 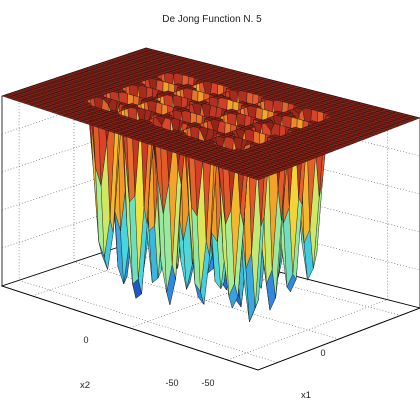 What do you see at coordinates (338, 339) in the screenshot?
I see `x1-axis-line` at bounding box center [338, 339].